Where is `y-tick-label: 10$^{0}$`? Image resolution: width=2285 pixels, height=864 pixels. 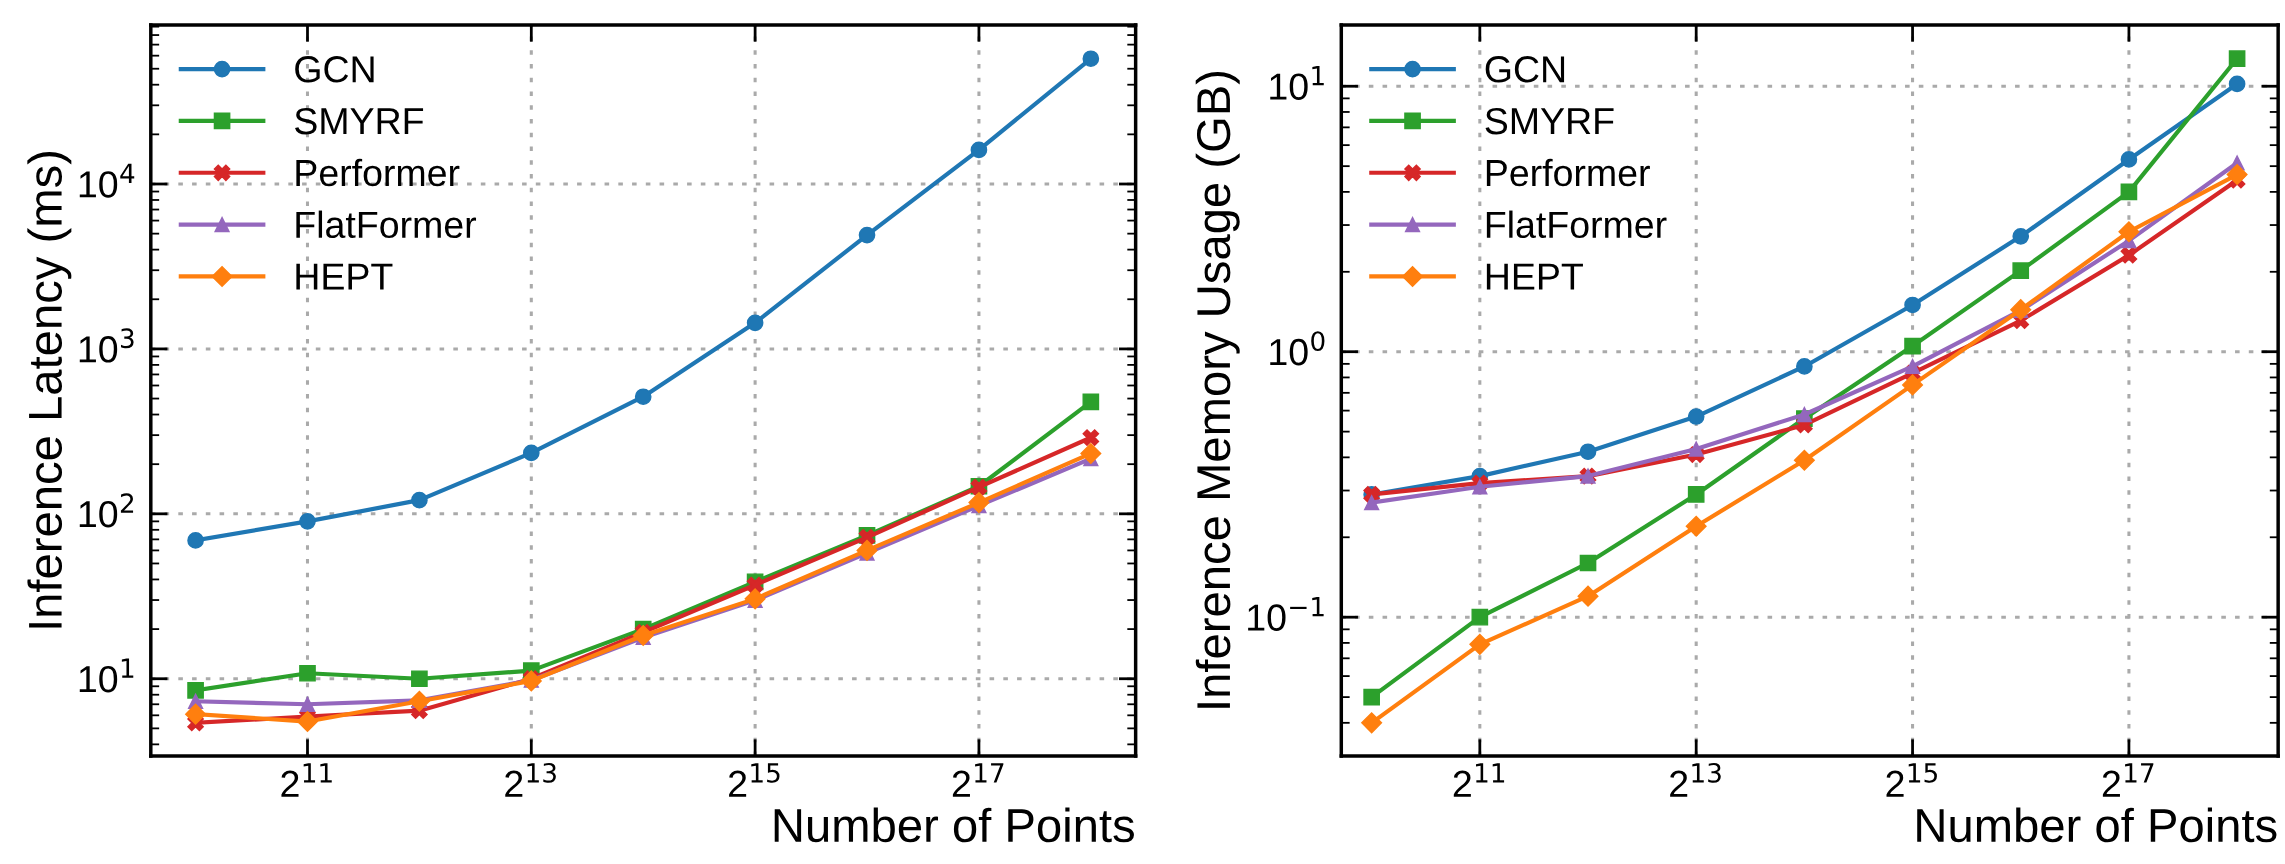 y-tick-label: 10$^{0}$ is located at coordinates (1297, 348).